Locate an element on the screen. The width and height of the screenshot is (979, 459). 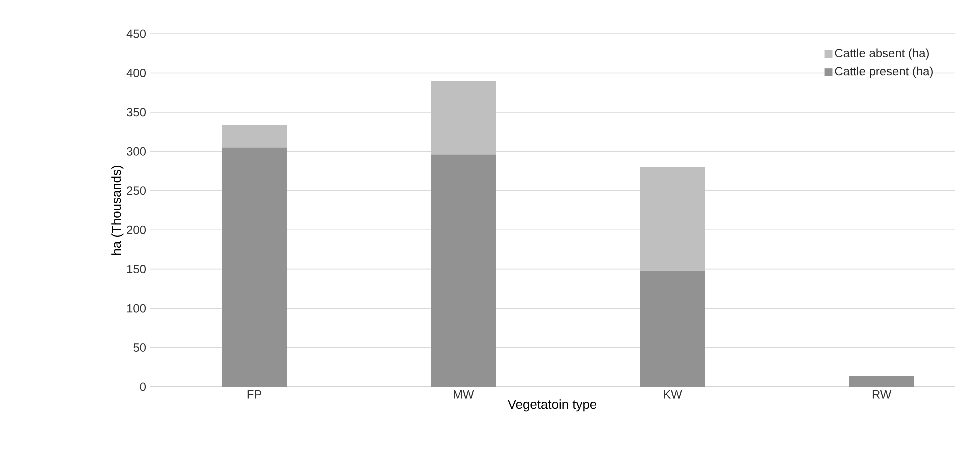
y-tick-label: 150 is located at coordinates (136, 269).